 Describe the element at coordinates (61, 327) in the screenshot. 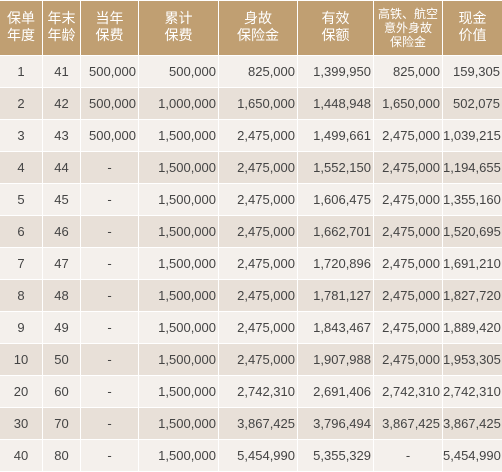

I see `table-cell: 49` at that location.